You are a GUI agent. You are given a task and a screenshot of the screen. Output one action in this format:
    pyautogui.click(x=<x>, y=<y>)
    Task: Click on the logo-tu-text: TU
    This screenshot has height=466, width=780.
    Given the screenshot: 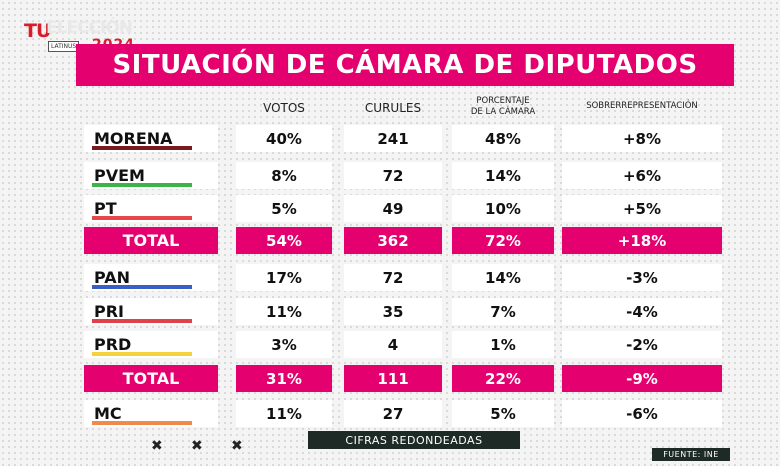 What is the action you would take?
    pyautogui.click(x=37, y=31)
    